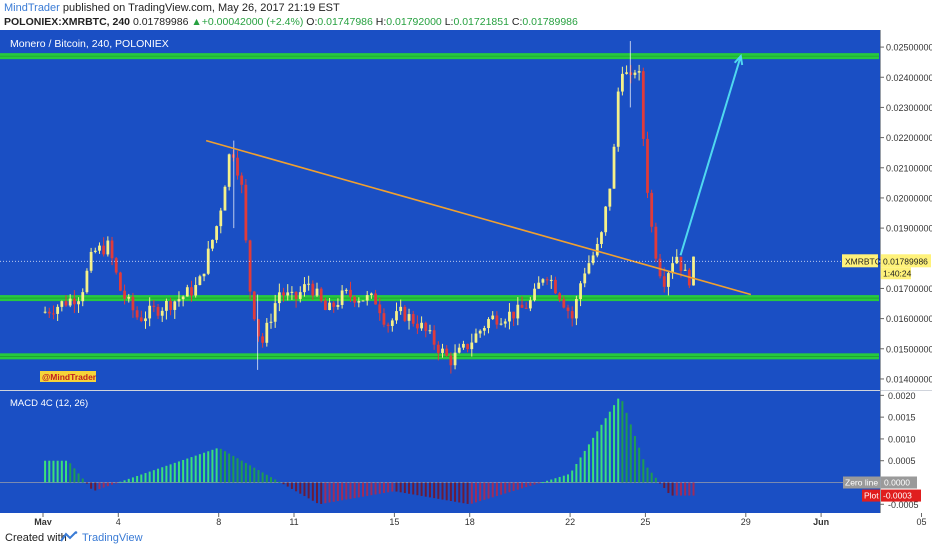 The width and height of the screenshot is (932, 550). I want to click on time-tick-label: 11, so click(293, 521).